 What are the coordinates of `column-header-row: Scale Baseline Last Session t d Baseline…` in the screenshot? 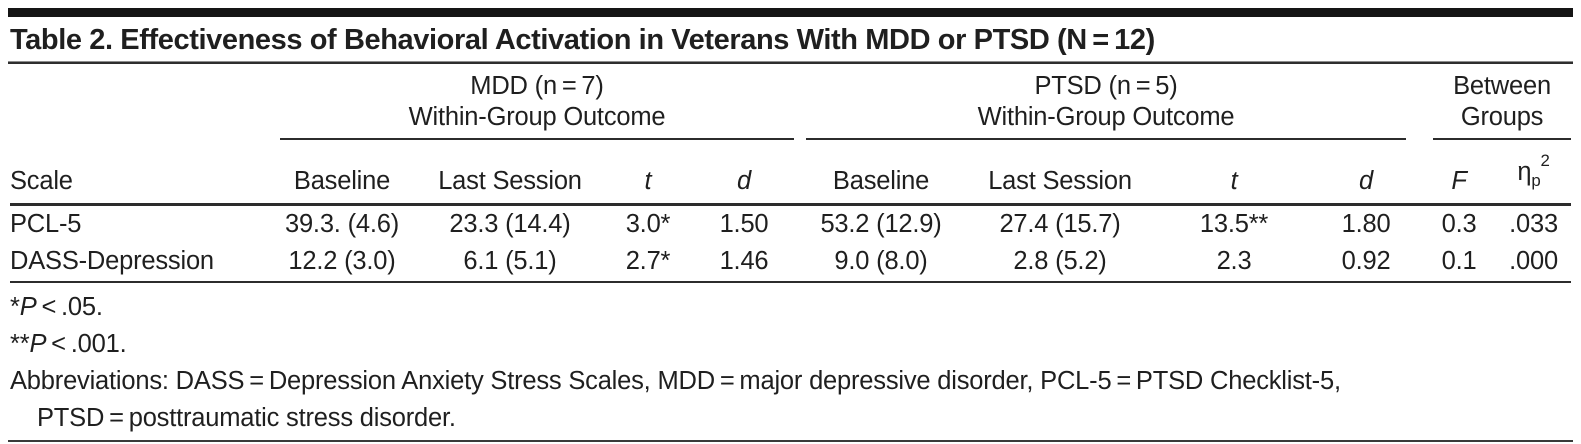 It's located at (791, 173).